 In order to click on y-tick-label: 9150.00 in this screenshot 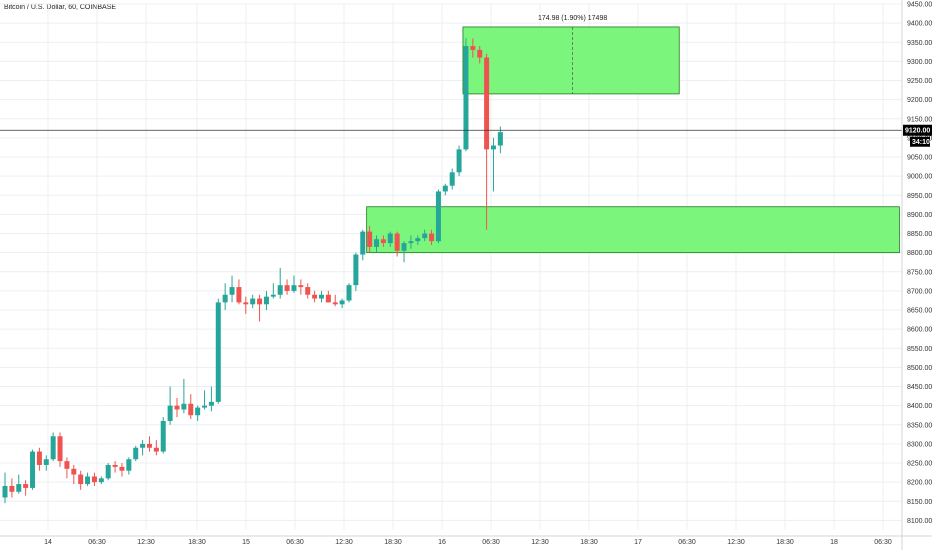, I will do `click(919, 119)`.